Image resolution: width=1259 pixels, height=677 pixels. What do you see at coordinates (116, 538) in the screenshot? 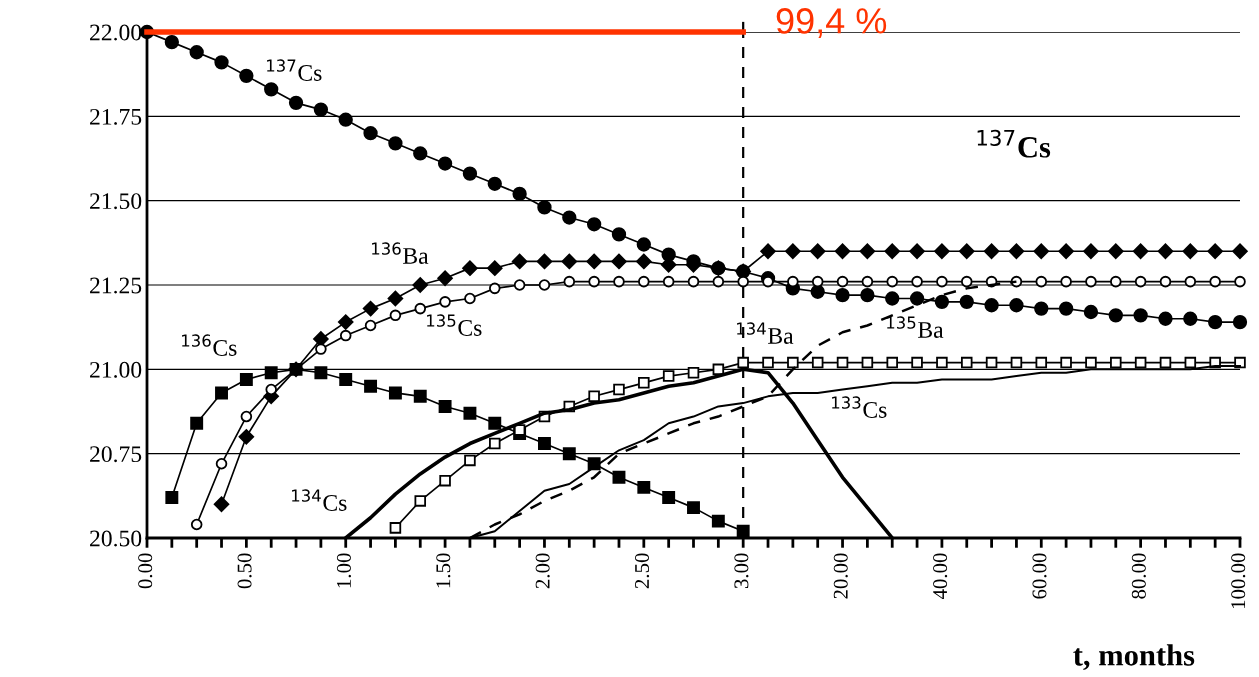
I see `y-tick-label: 20.50` at bounding box center [116, 538].